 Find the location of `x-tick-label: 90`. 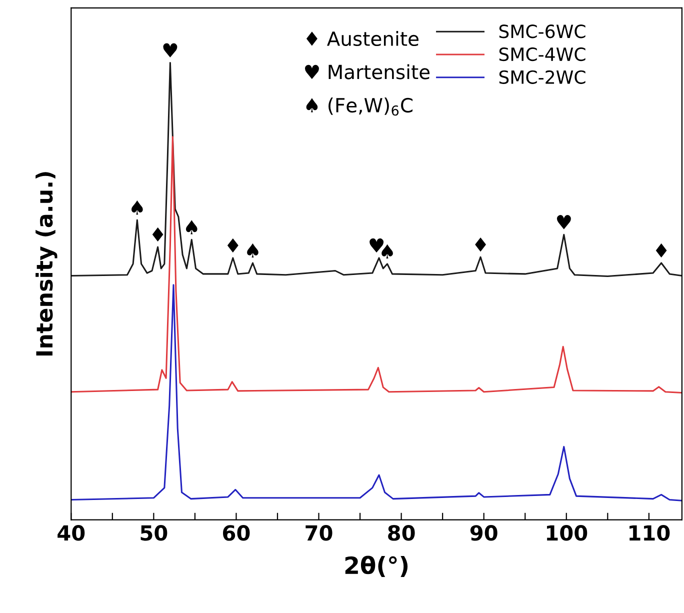

x-tick-label: 90 is located at coordinates (484, 533).